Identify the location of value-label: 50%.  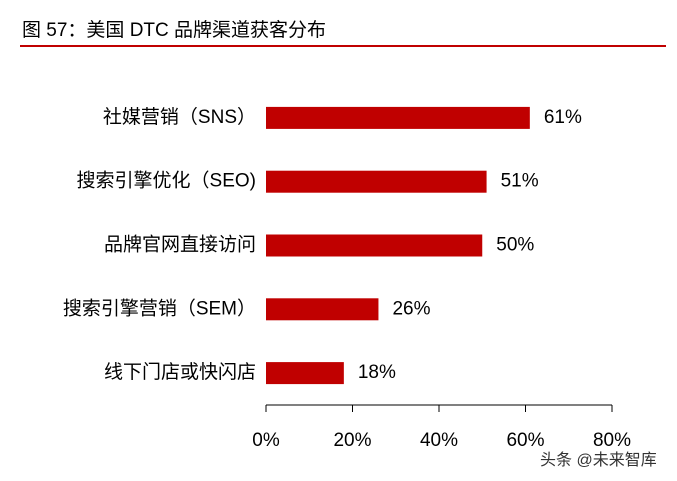
(515, 245).